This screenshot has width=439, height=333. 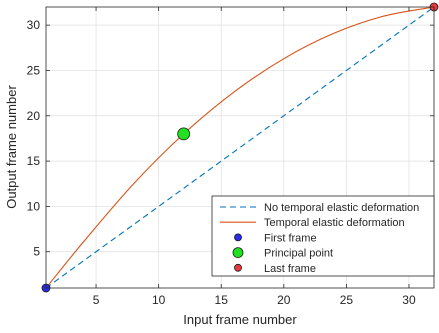 What do you see at coordinates (11, 147) in the screenshot?
I see `y-axis-label: Output frame number` at bounding box center [11, 147].